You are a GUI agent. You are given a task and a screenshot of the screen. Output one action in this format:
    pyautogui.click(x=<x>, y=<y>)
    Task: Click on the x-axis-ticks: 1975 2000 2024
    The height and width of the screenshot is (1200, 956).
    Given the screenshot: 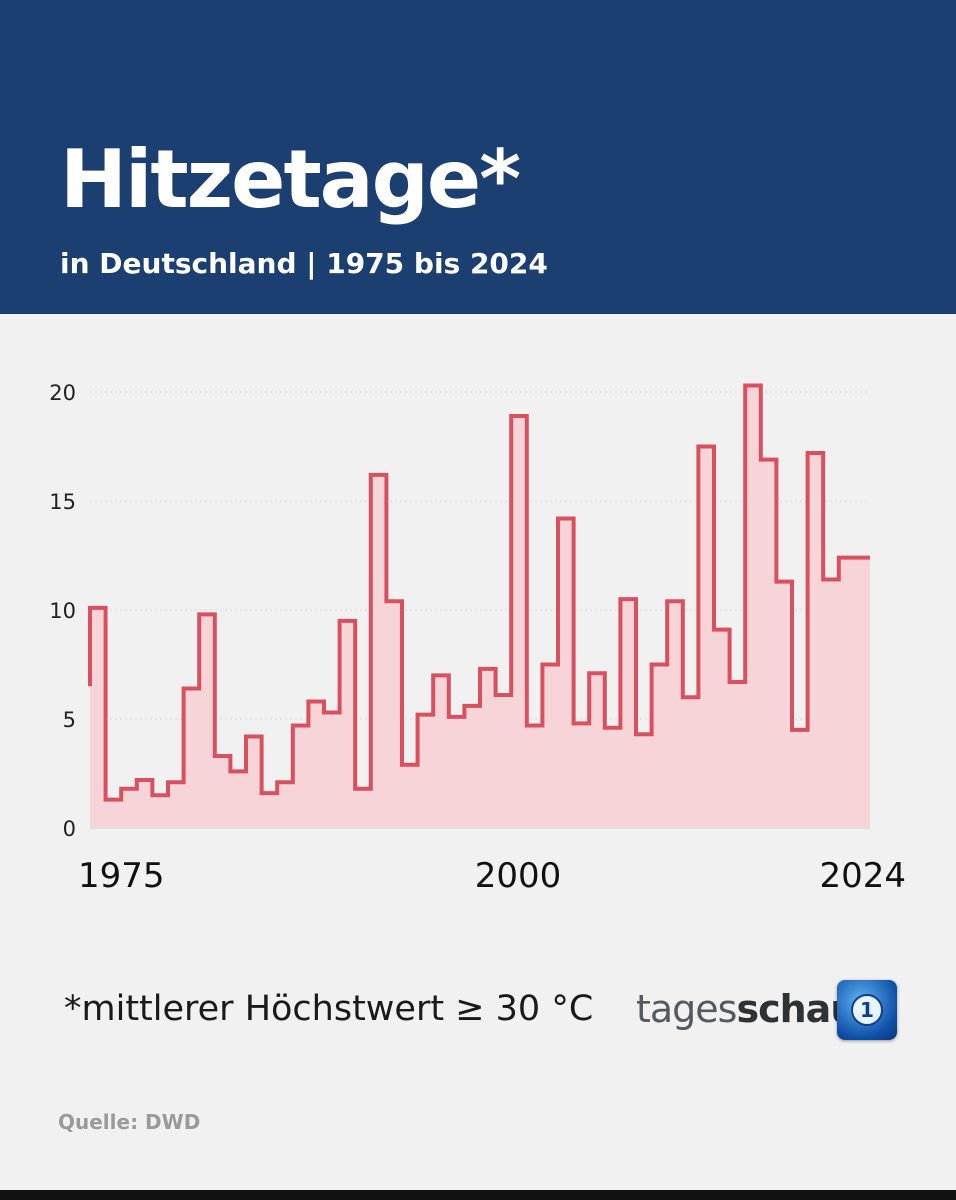 What is the action you would take?
    pyautogui.click(x=492, y=876)
    